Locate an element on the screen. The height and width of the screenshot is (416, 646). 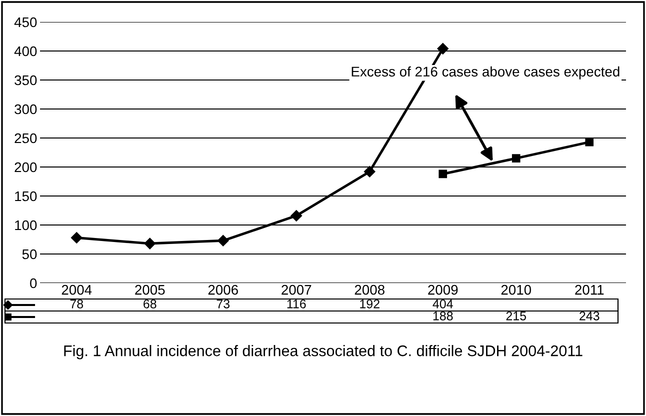
data-label: 192 is located at coordinates (370, 304).